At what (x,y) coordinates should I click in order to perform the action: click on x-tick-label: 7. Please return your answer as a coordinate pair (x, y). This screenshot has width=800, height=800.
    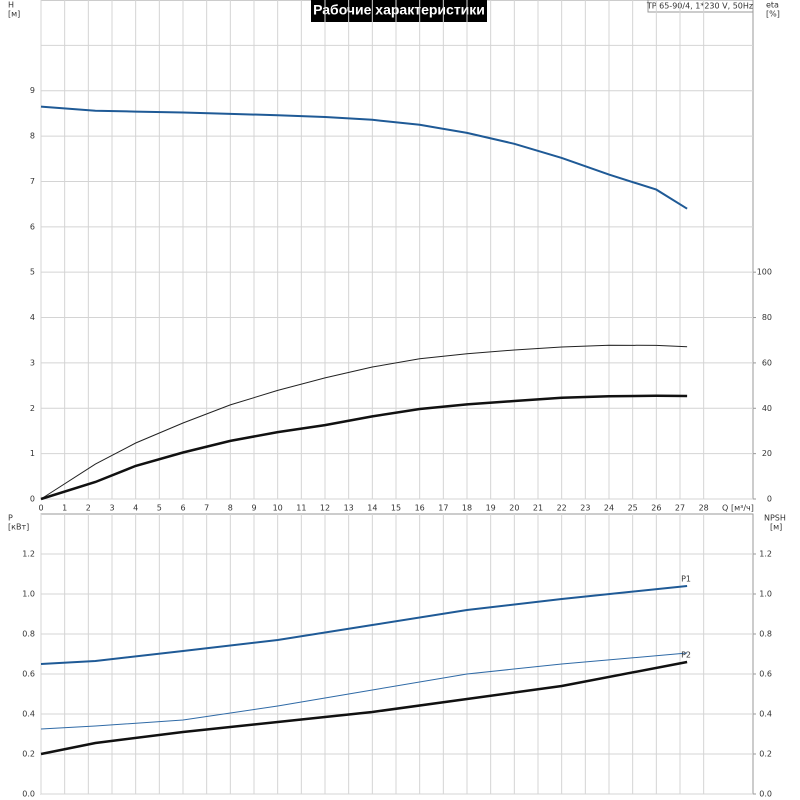
    Looking at the image, I should click on (206, 508).